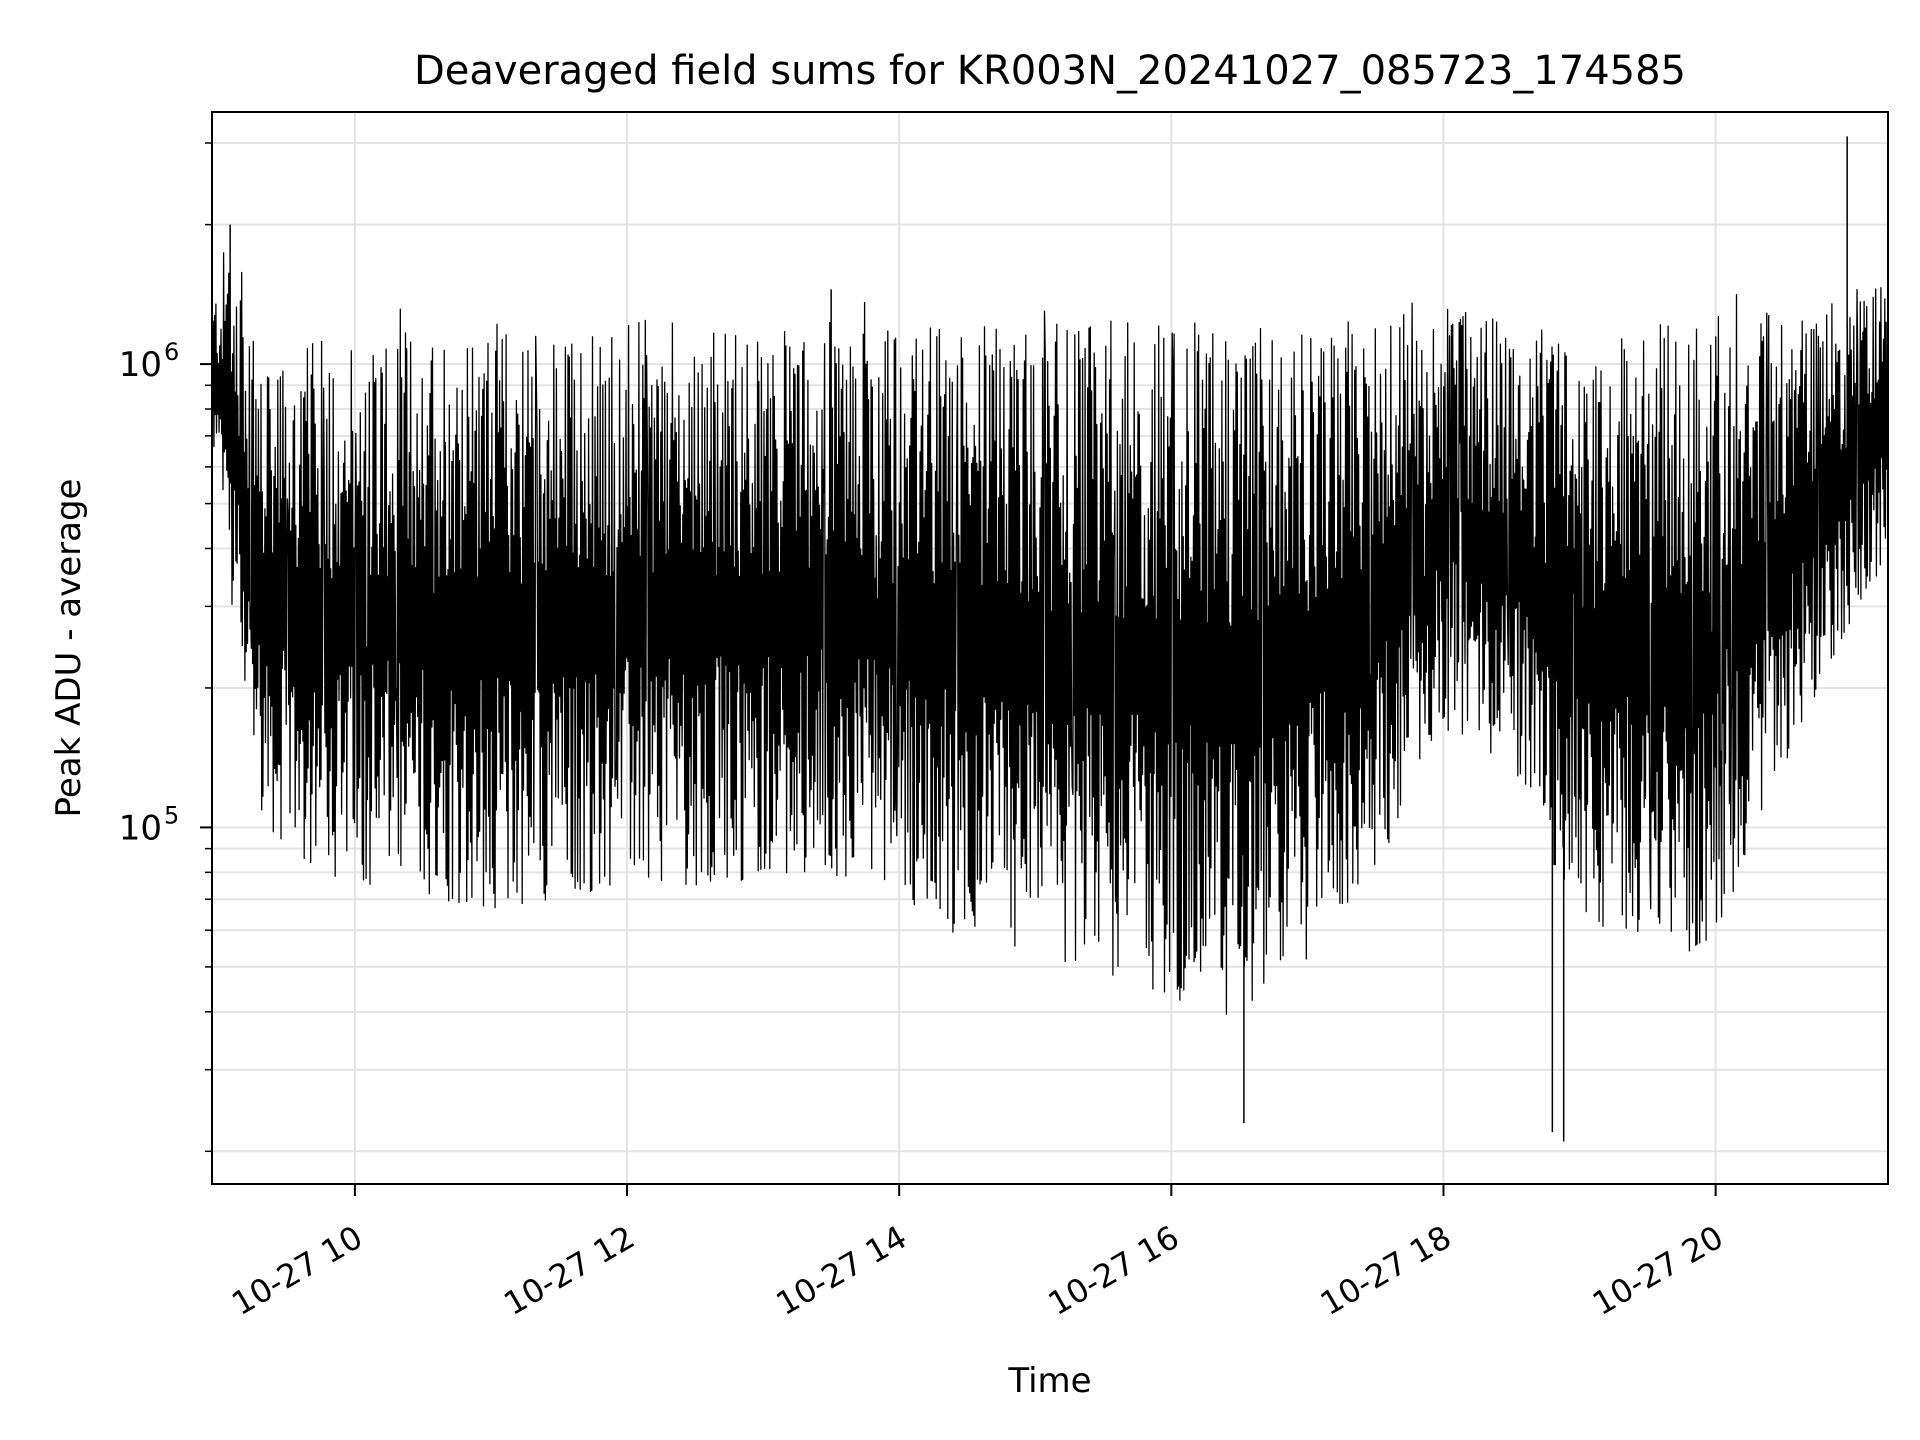 The image size is (1920, 1440). What do you see at coordinates (171, 815) in the screenshot?
I see `y-tick-label-exponent: 5` at bounding box center [171, 815].